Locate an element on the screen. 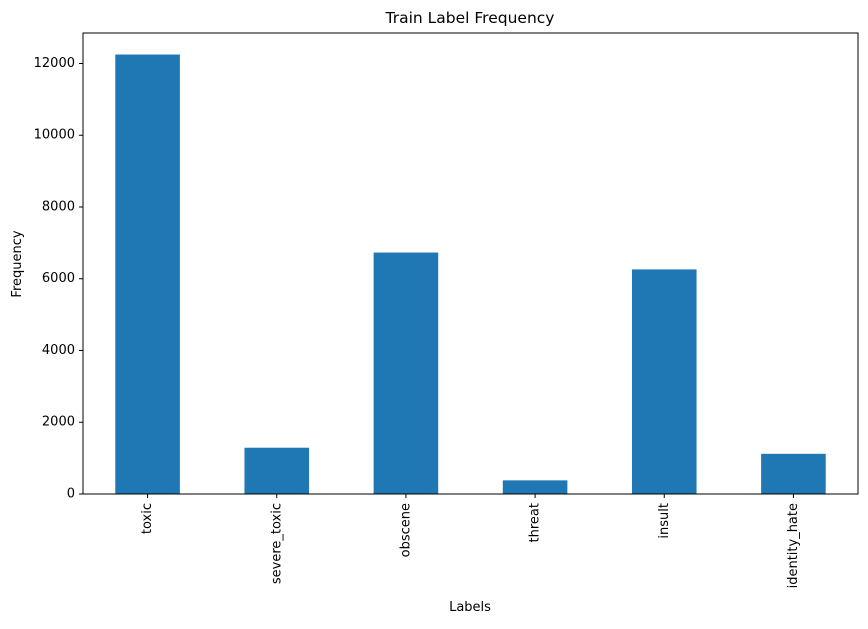  bar-insult is located at coordinates (664, 381).